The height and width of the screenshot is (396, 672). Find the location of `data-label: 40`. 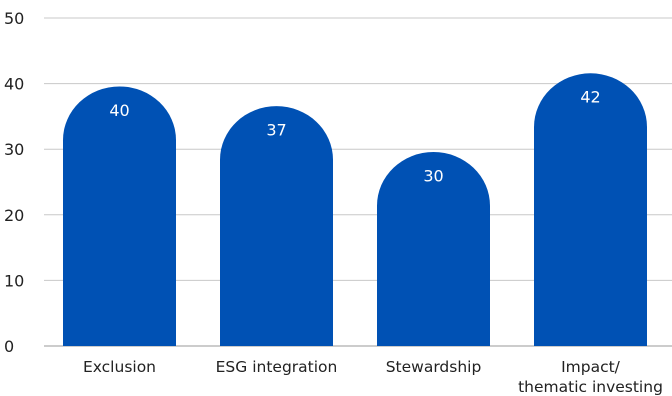

data-label: 40 is located at coordinates (119, 110).